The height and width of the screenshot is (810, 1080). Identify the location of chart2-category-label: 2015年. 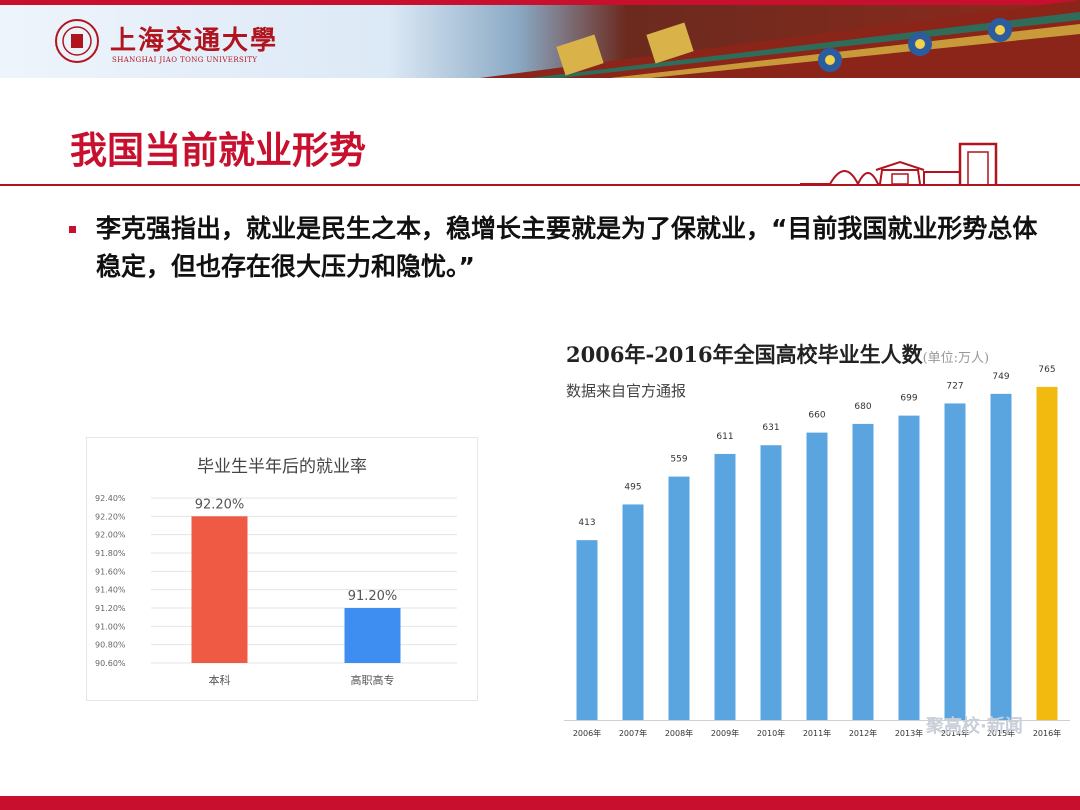
(1001, 733).